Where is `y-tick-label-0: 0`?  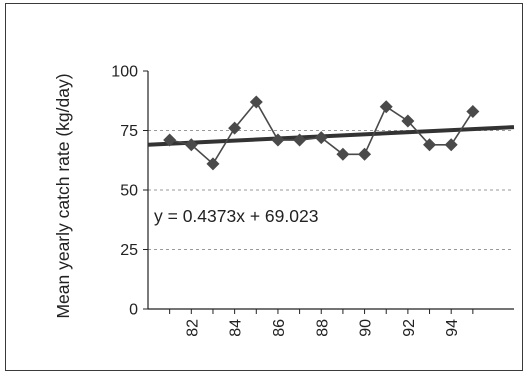
y-tick-label-0: 0 is located at coordinates (133, 310).